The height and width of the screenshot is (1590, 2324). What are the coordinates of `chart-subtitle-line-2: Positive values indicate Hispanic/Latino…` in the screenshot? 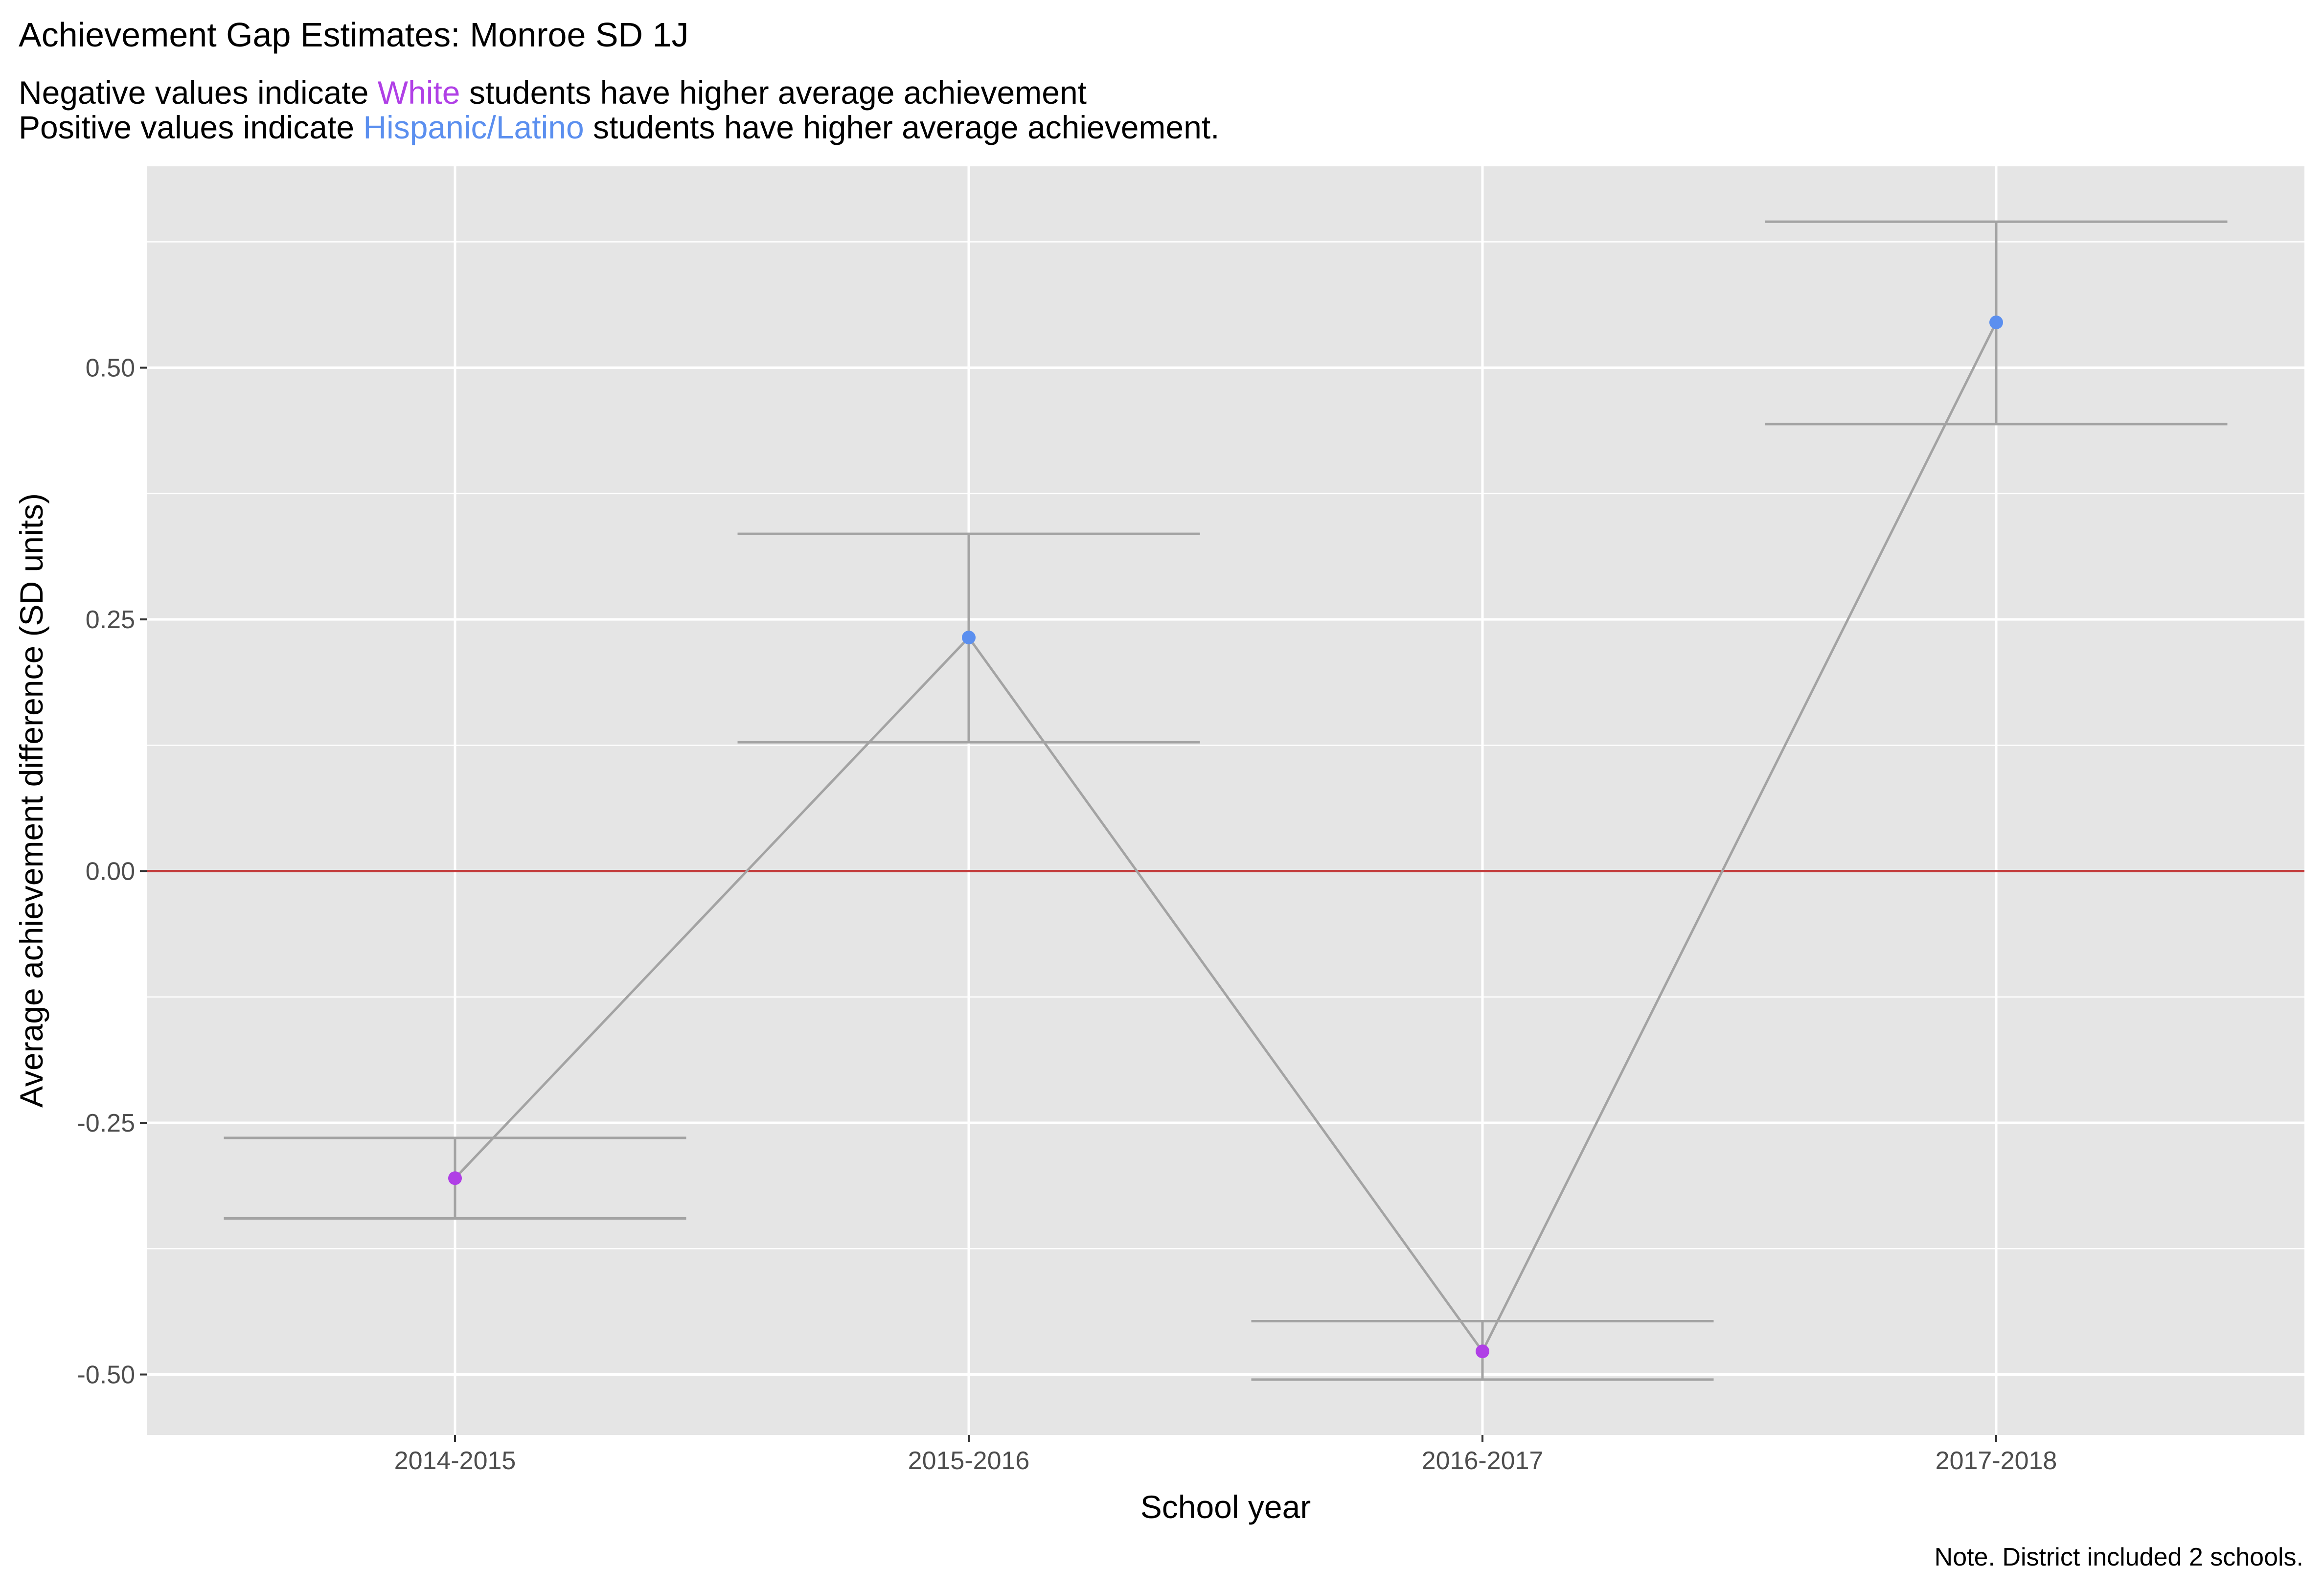 It's located at (620, 127).